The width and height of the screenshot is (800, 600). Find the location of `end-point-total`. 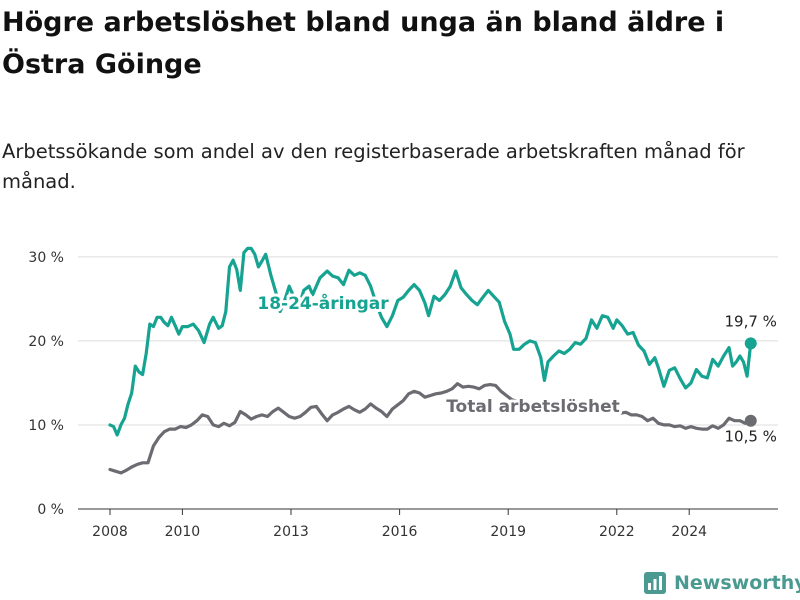

end-point-total is located at coordinates (750, 420).